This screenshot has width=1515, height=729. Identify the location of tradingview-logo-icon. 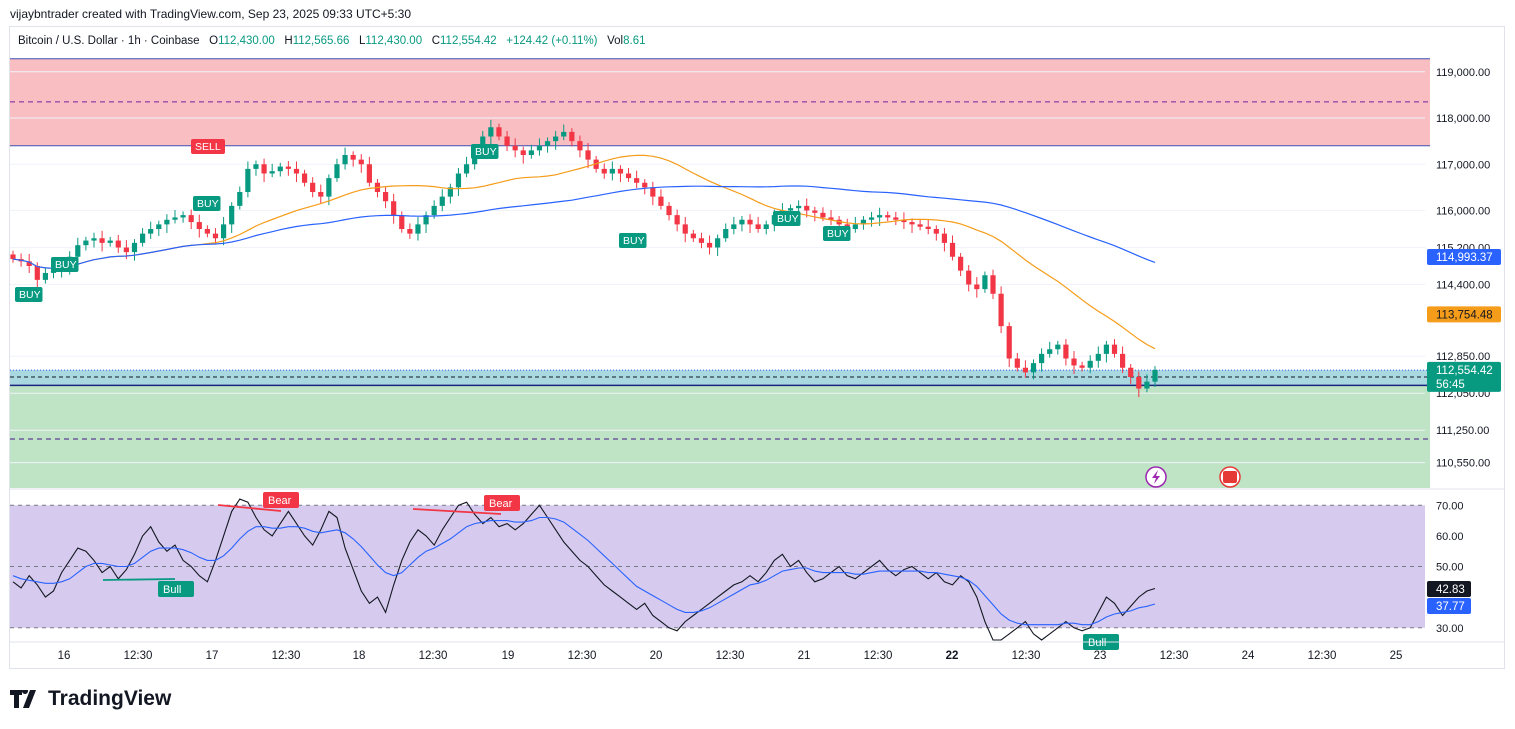
(23, 699).